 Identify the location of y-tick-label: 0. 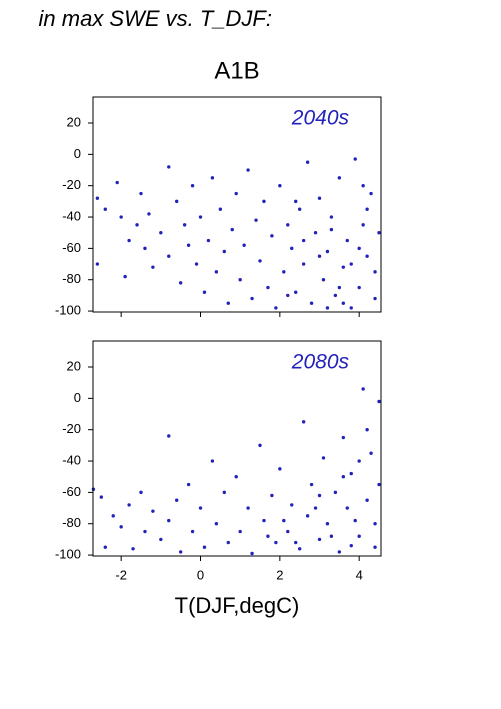
(77, 397).